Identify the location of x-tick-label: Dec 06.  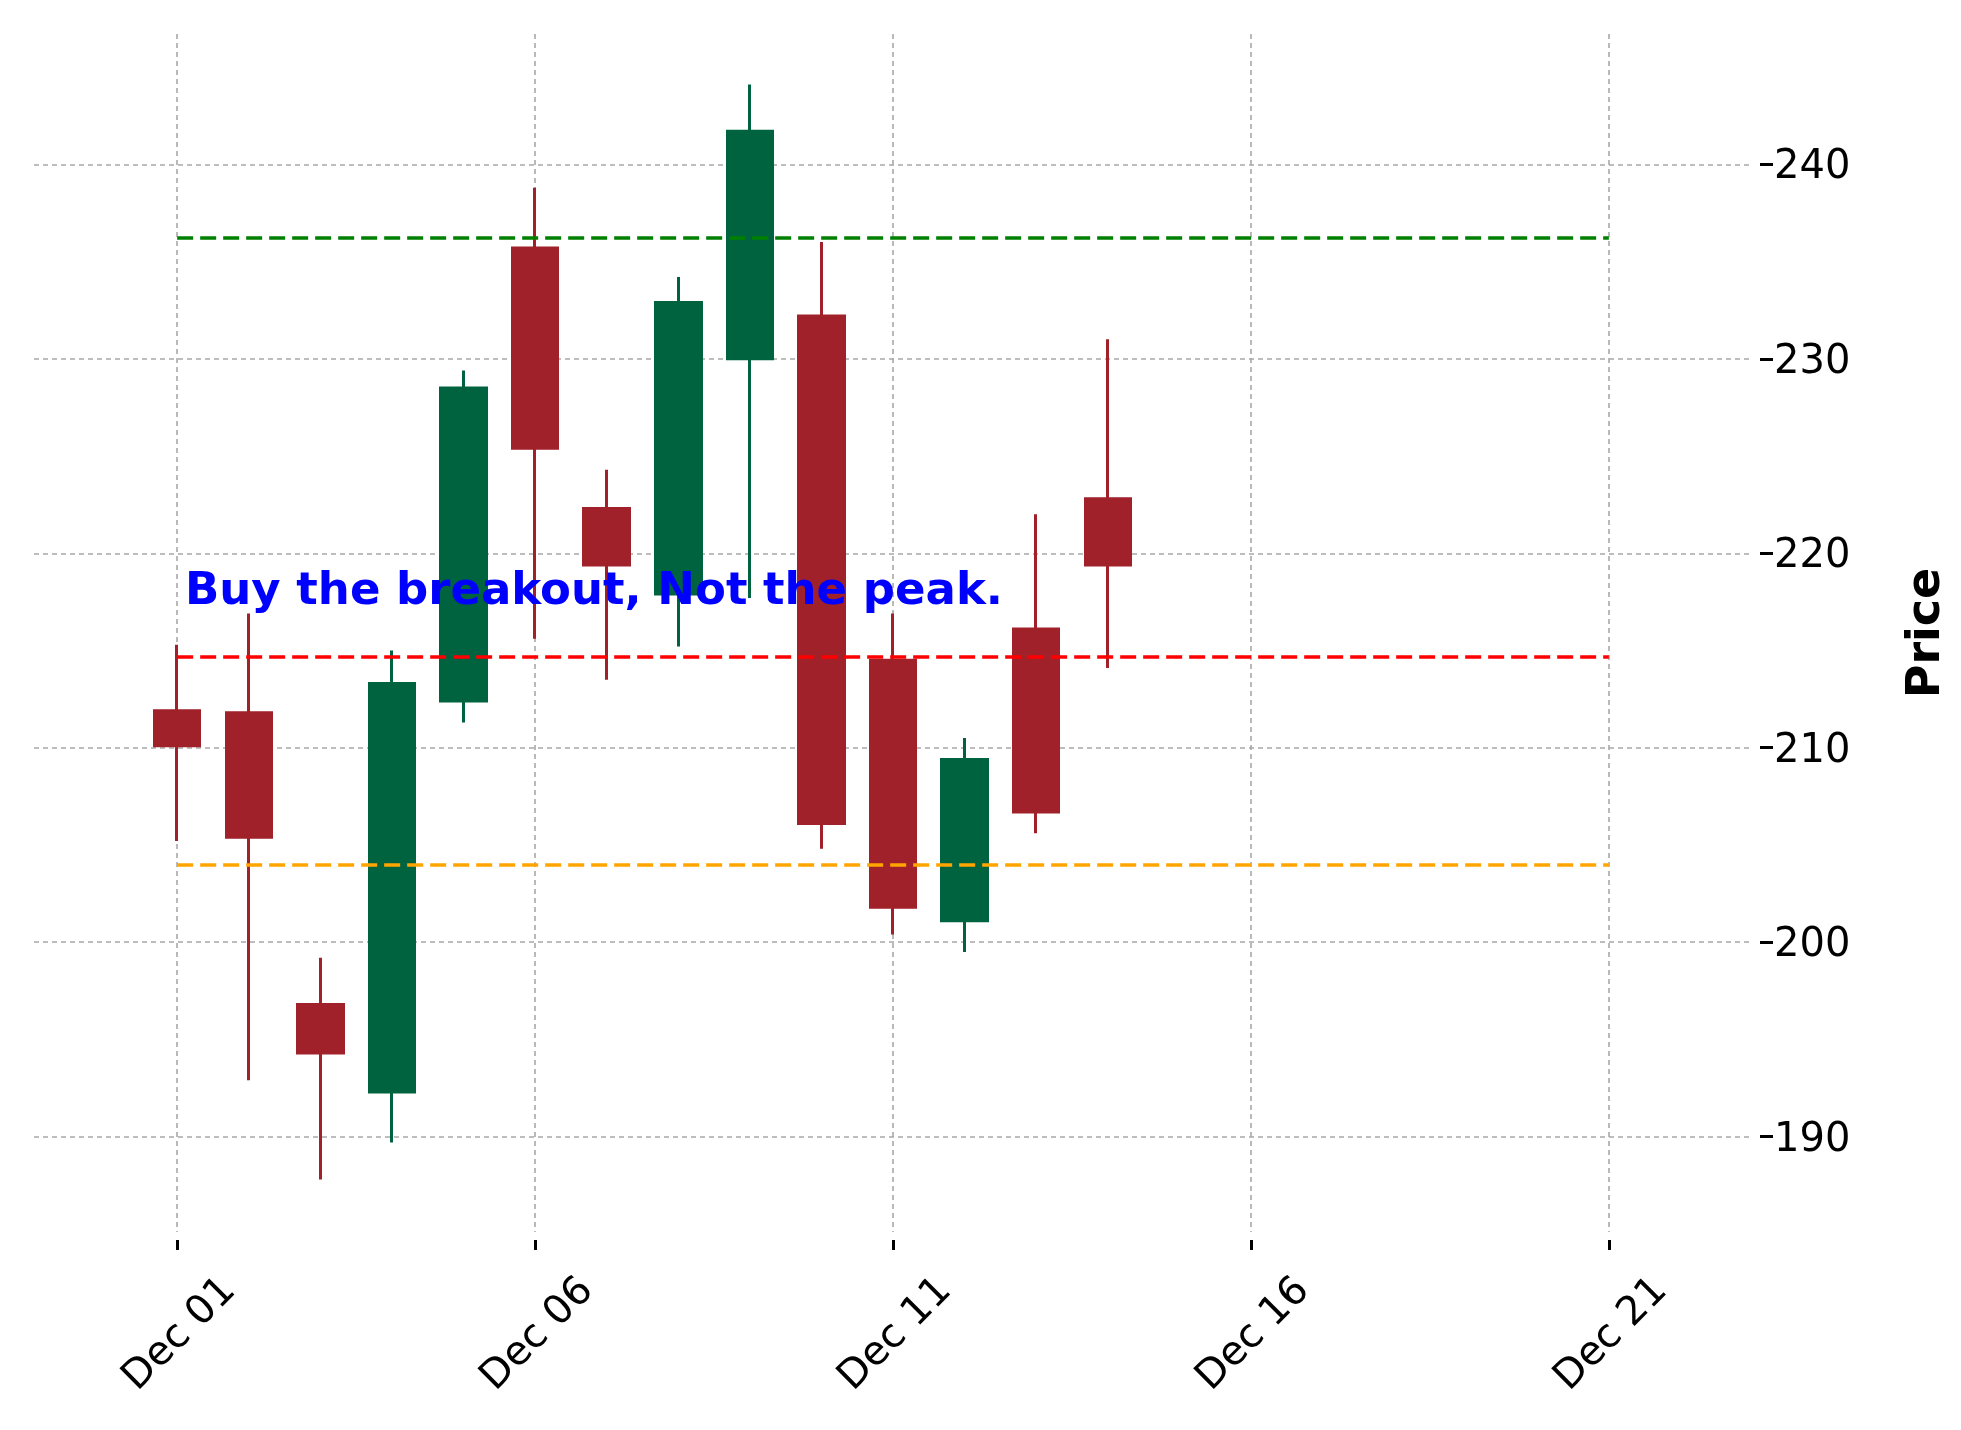
(535, 1332).